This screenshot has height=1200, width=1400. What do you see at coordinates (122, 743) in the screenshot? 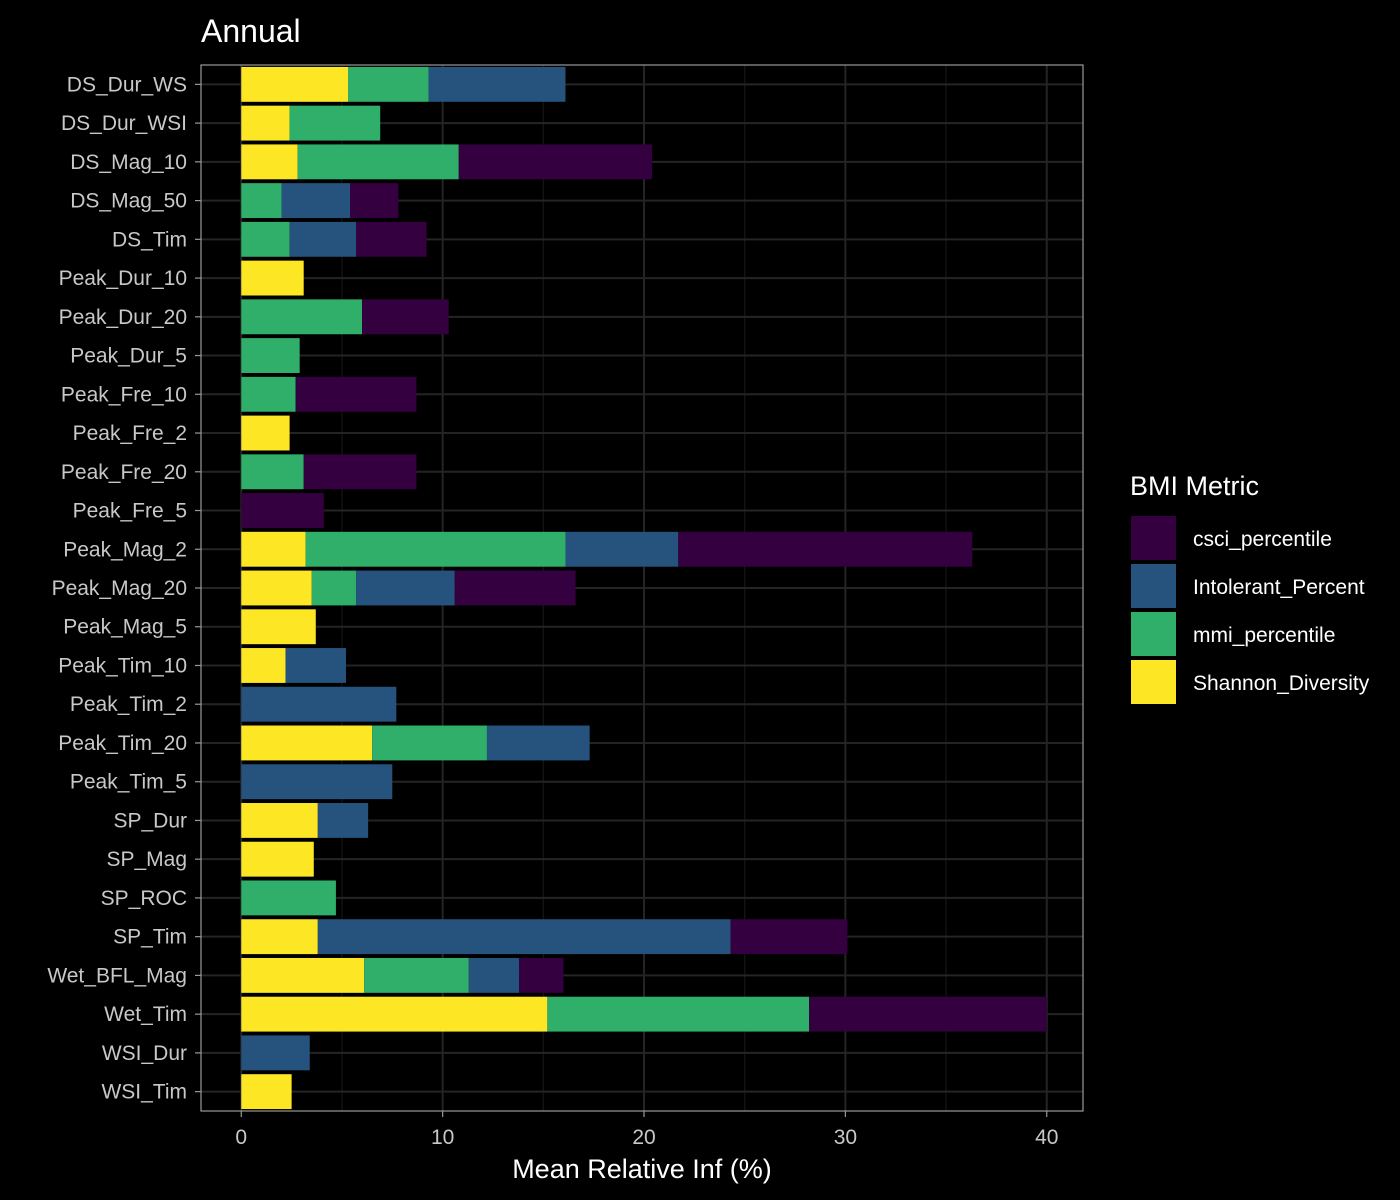
I see `y-tick-label: Peak_Tim_20` at bounding box center [122, 743].